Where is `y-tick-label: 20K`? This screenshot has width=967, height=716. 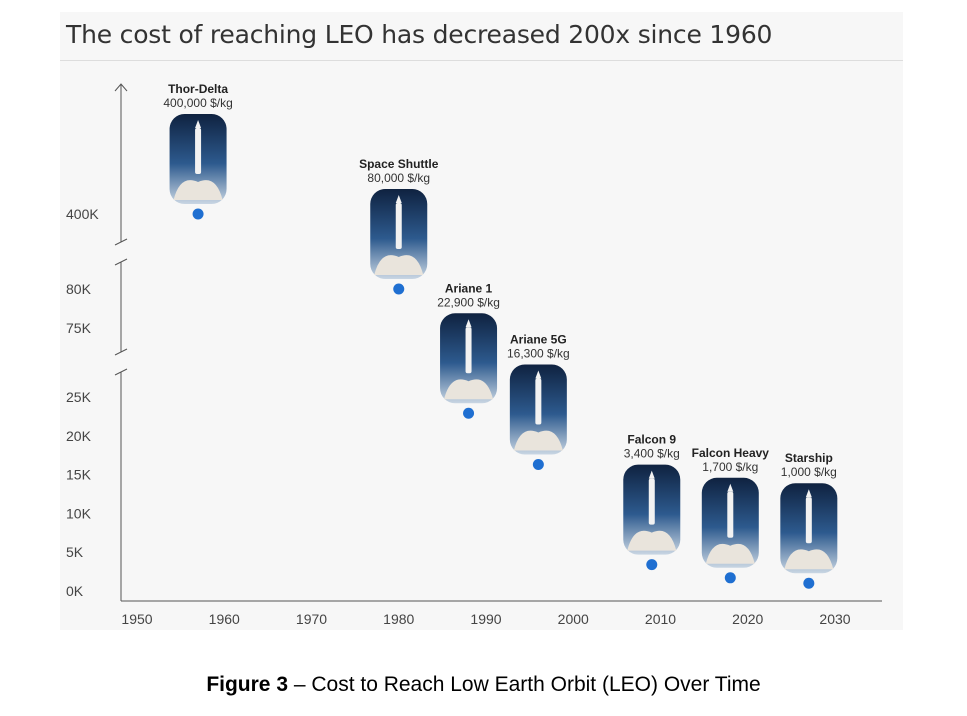
y-tick-label: 20K is located at coordinates (79, 436).